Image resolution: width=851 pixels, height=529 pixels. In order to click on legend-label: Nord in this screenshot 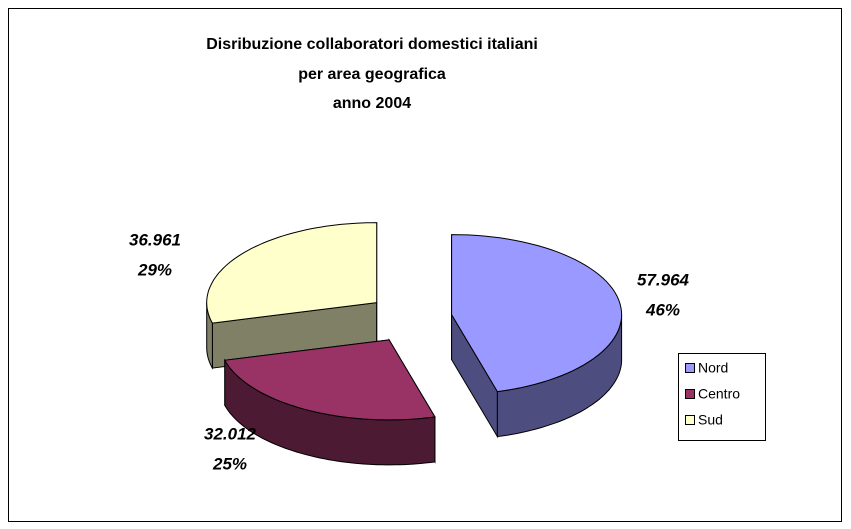, I will do `click(713, 368)`.